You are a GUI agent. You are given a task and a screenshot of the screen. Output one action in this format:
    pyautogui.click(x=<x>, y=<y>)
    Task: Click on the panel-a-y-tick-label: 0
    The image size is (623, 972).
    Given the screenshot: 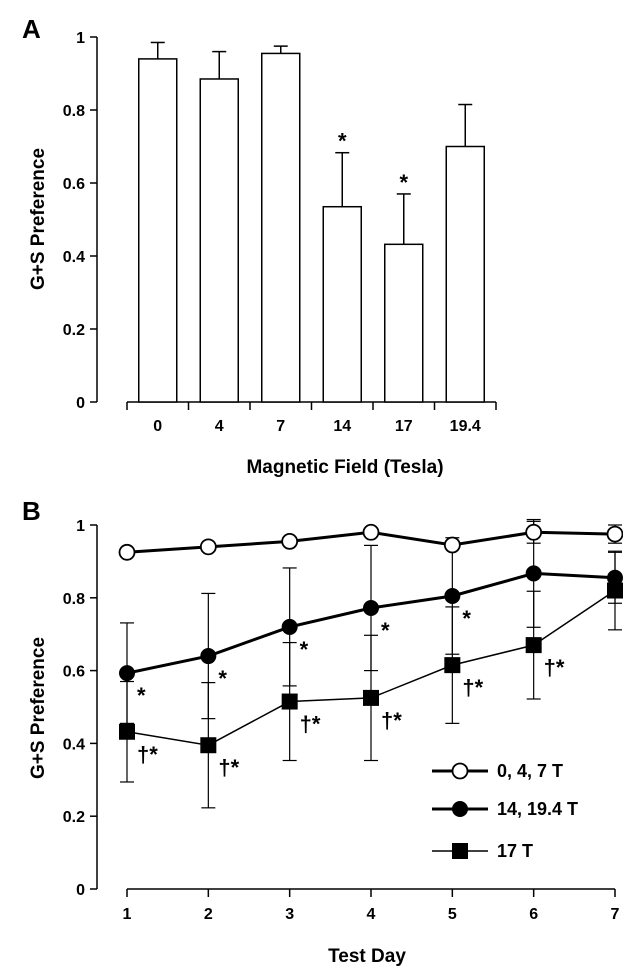 What is the action you would take?
    pyautogui.click(x=80, y=403)
    